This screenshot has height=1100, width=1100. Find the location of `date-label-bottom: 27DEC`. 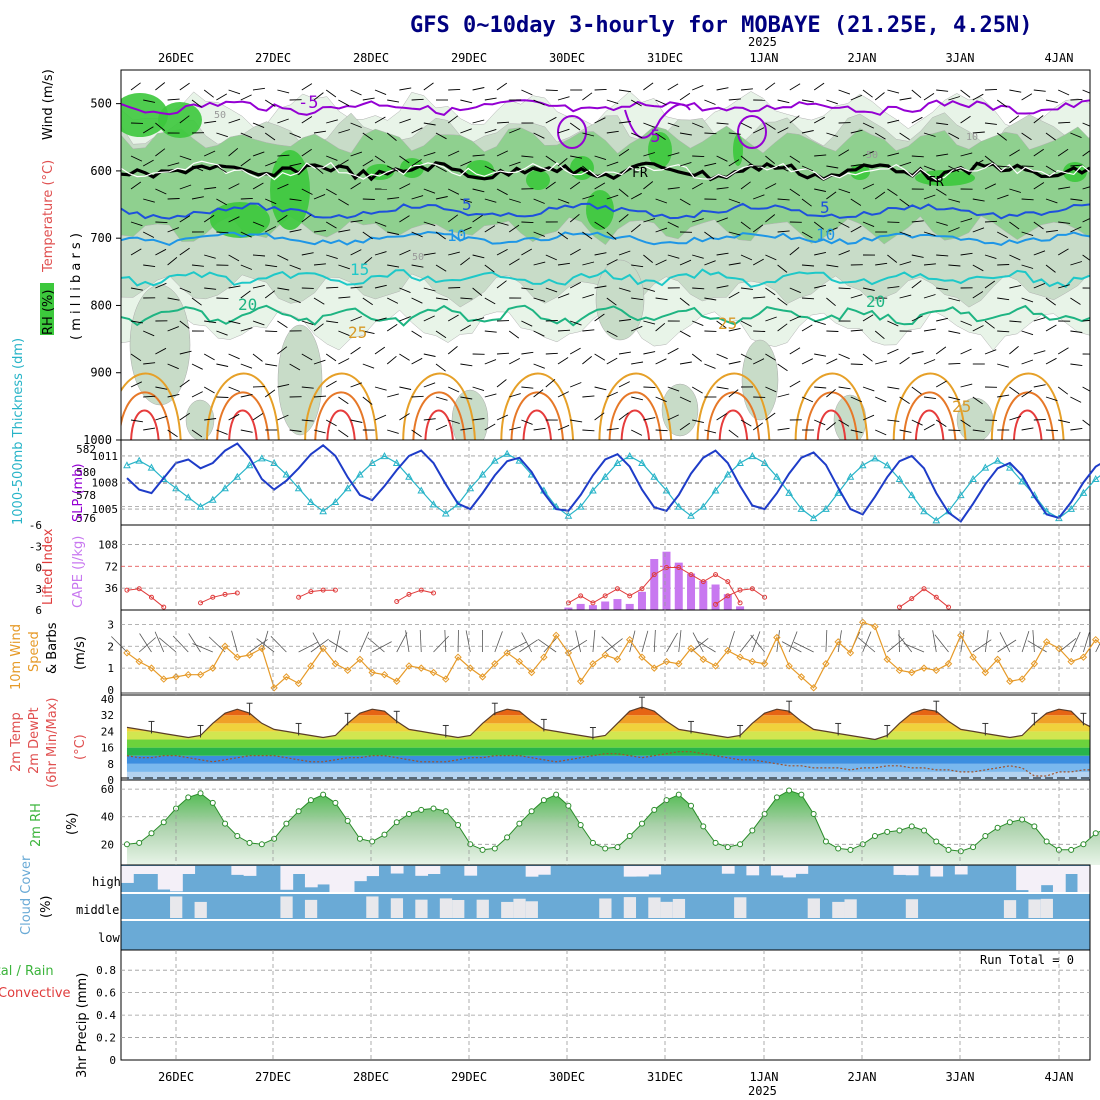

date-label-bottom: 27DEC is located at coordinates (273, 1077).